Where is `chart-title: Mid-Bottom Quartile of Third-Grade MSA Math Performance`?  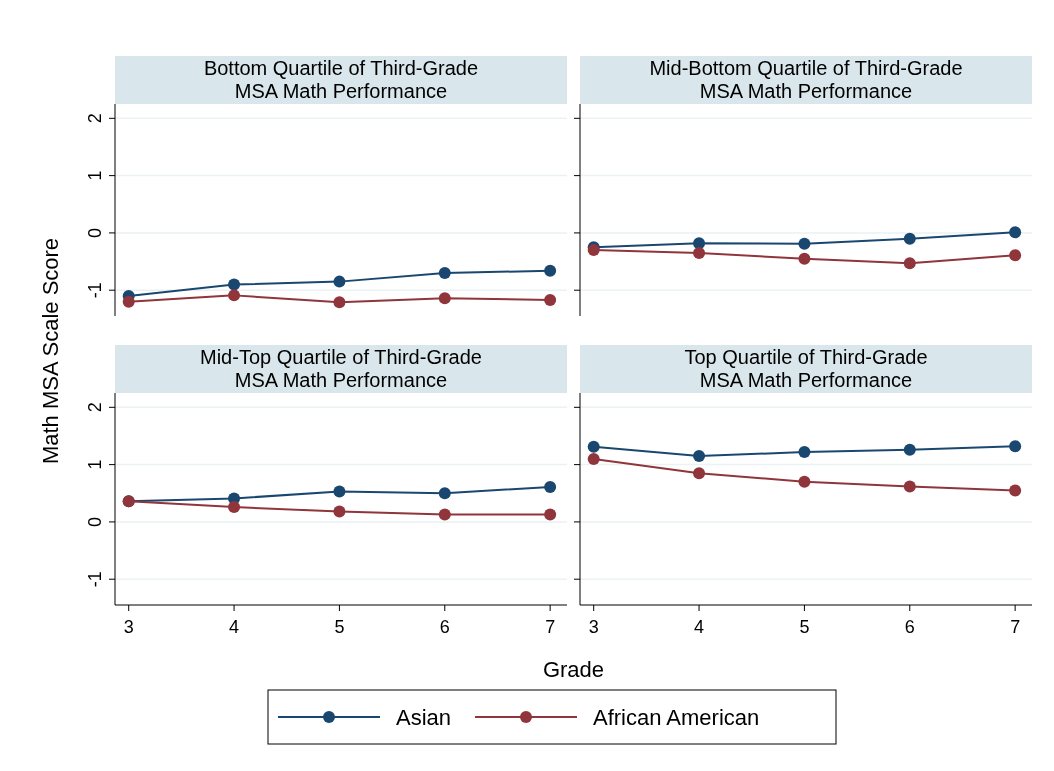 chart-title: Mid-Bottom Quartile of Third-Grade MSA Math Performance is located at coordinates (806, 79).